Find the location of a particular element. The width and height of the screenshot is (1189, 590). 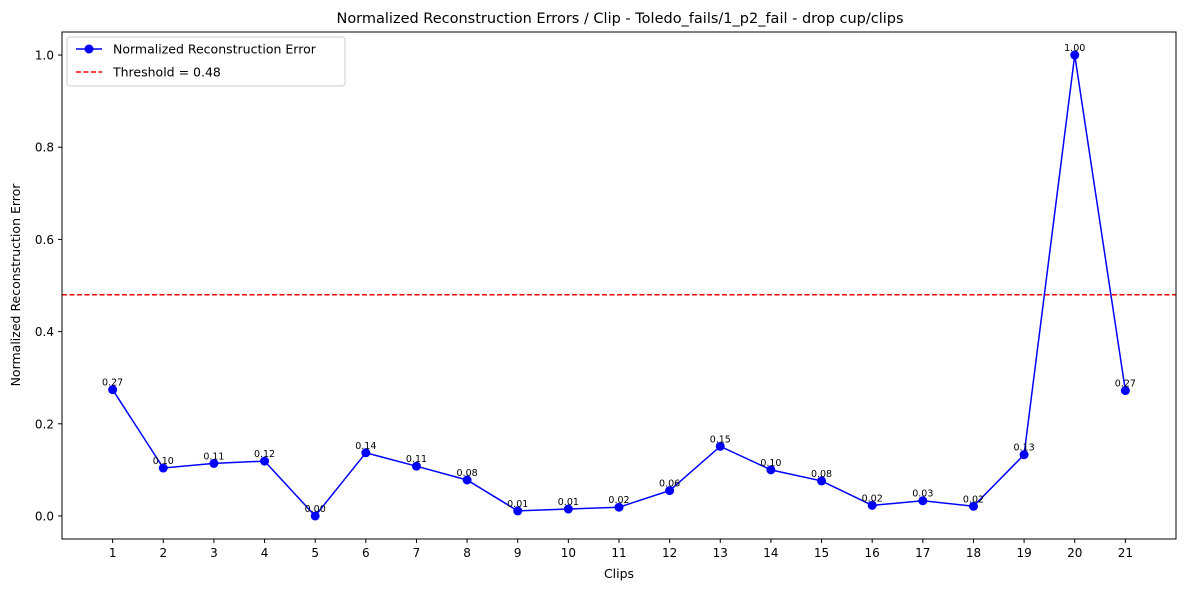

data-label: 0.06 is located at coordinates (669, 484).